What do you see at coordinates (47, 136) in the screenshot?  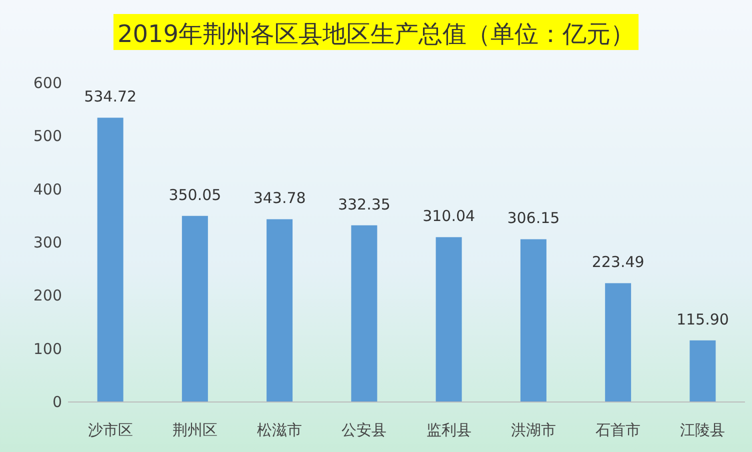 I see `y-tick-label: 500` at bounding box center [47, 136].